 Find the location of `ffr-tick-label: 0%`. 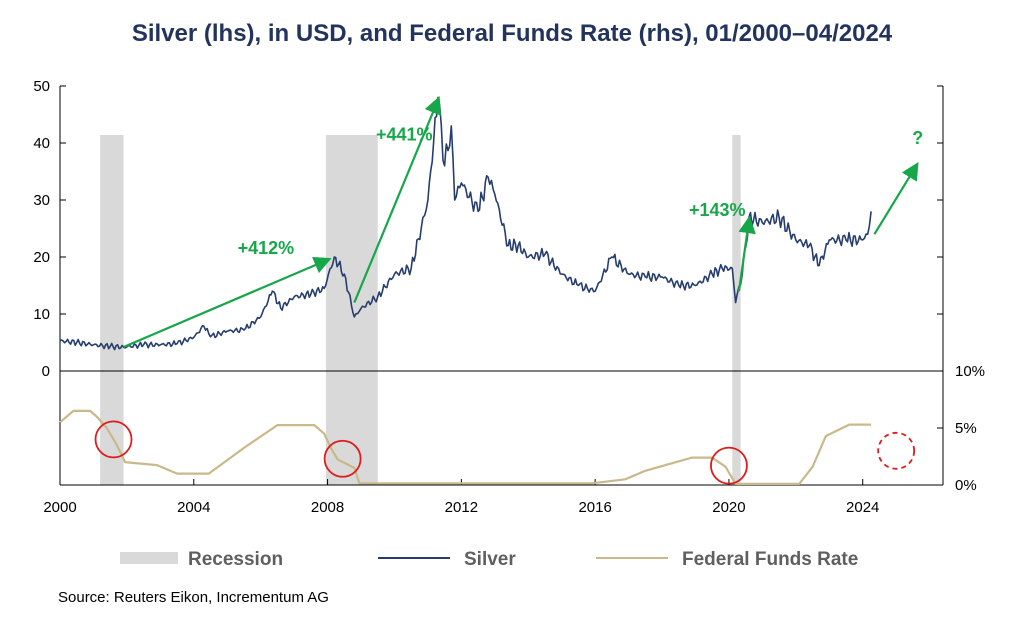

ffr-tick-label: 0% is located at coordinates (966, 485).